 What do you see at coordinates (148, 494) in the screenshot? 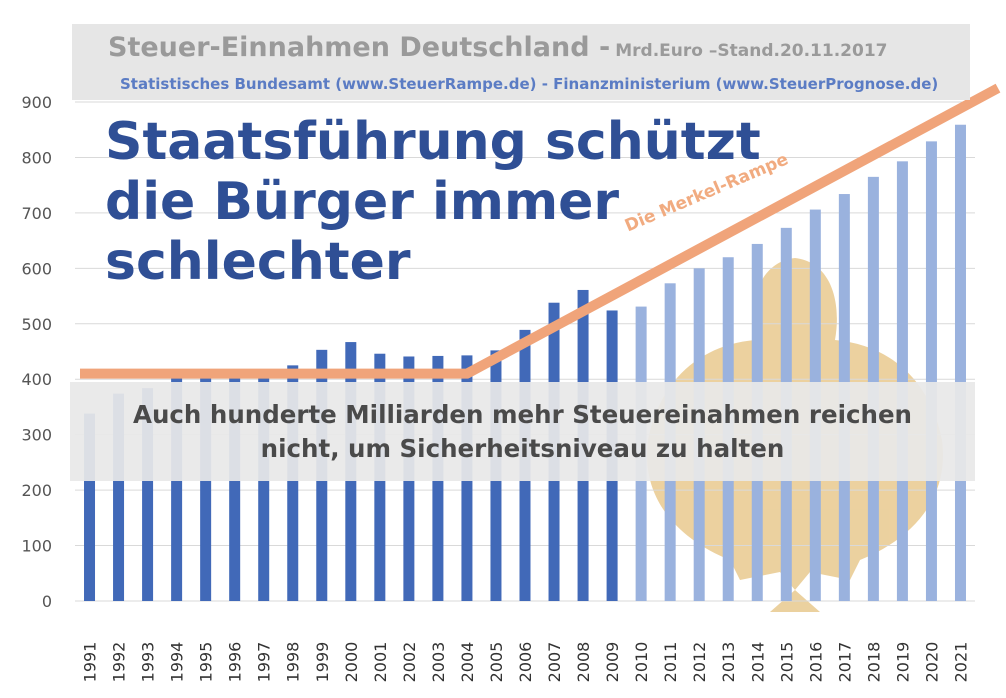
I see `bar-1993` at bounding box center [148, 494].